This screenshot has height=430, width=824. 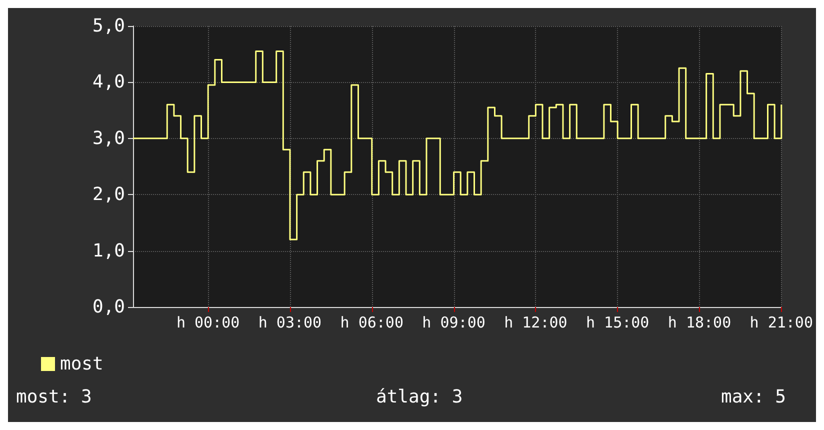 I want to click on text: átlag: 3, so click(x=419, y=397).